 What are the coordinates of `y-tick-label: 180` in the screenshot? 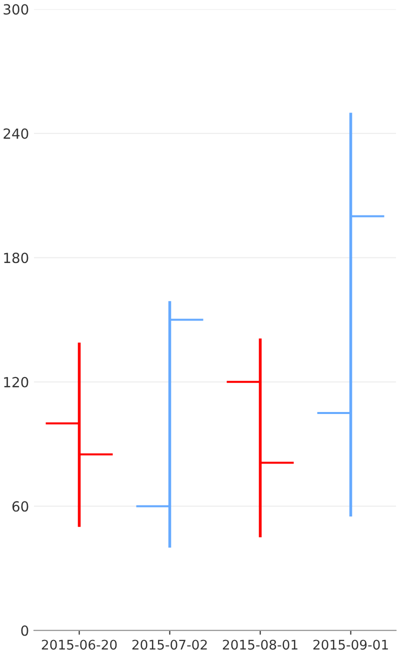 It's located at (16, 258).